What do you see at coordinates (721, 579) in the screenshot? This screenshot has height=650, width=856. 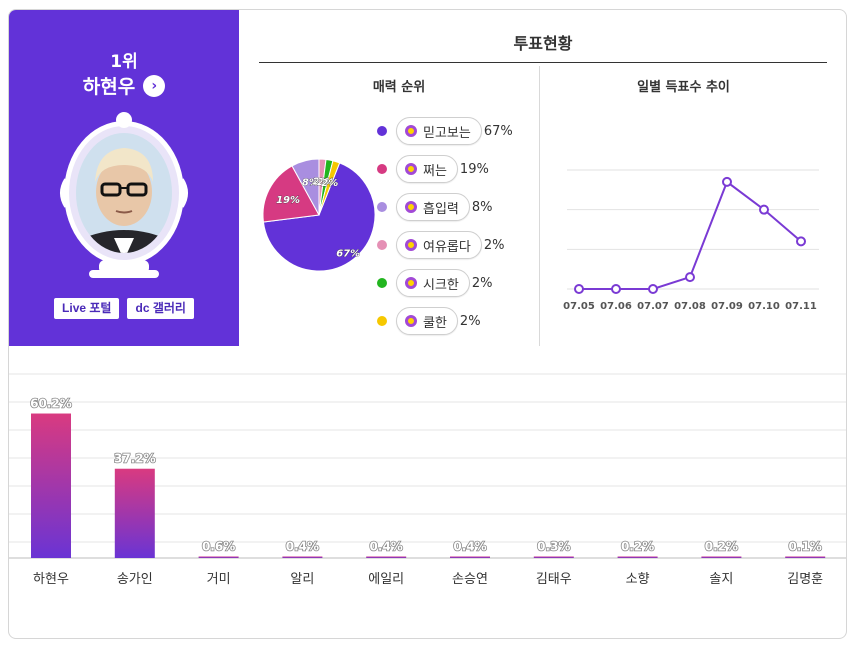 I see `bar-category-label: 솔지` at bounding box center [721, 579].